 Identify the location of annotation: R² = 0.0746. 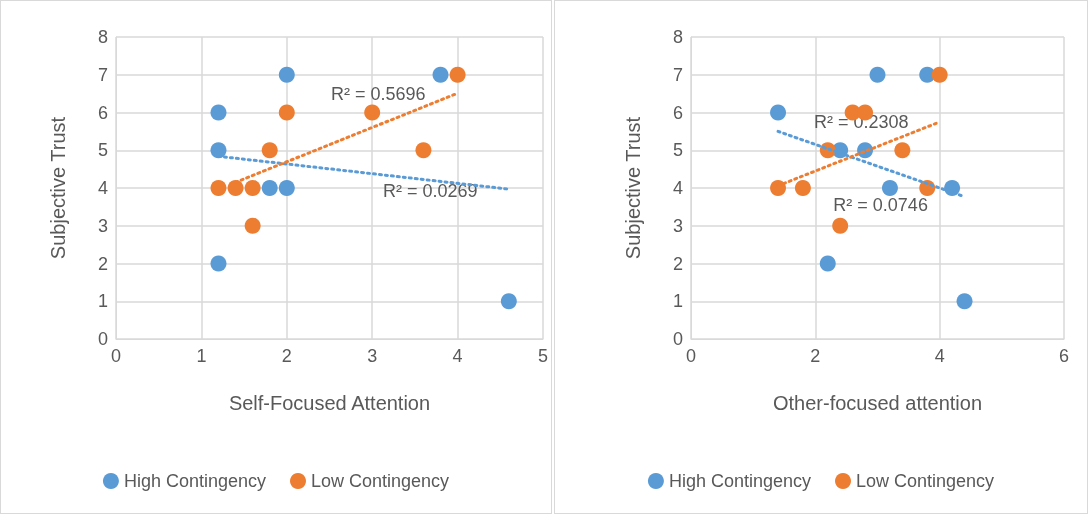
(880, 204).